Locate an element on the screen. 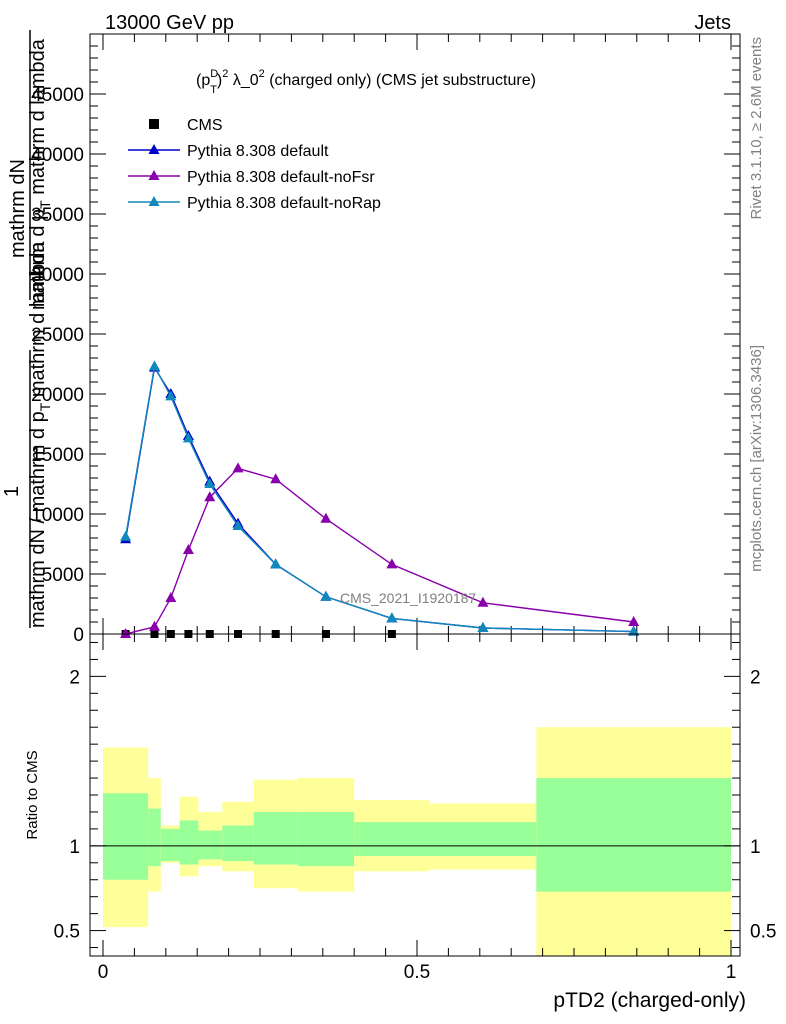  x-tick-label: 1 is located at coordinates (731, 972).